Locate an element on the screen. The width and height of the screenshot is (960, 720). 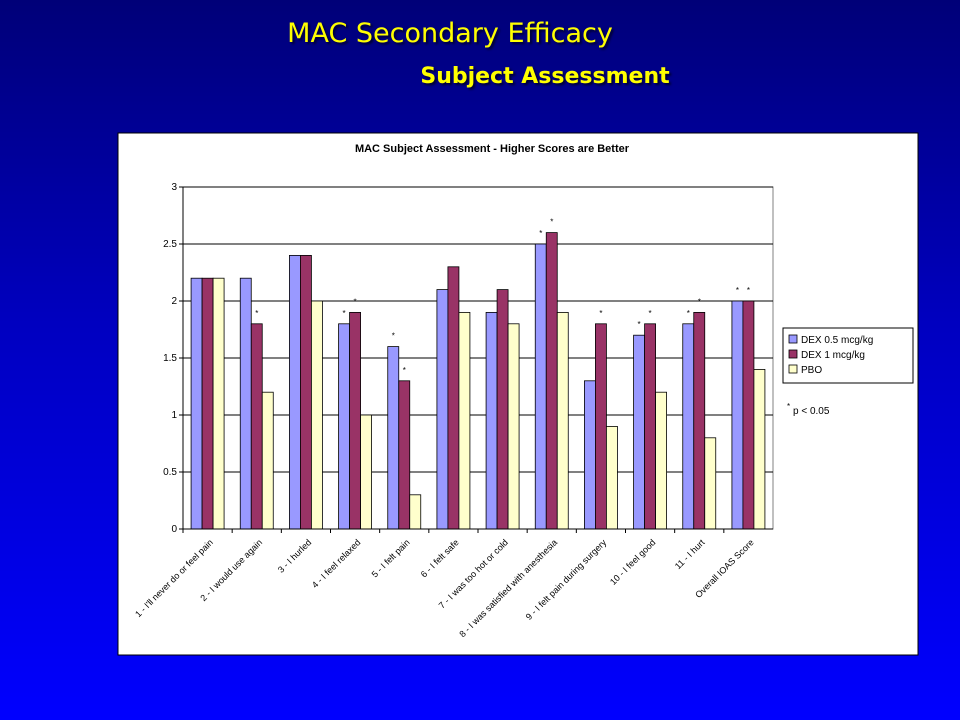
footnote-text: p < 0.05 is located at coordinates (811, 411).